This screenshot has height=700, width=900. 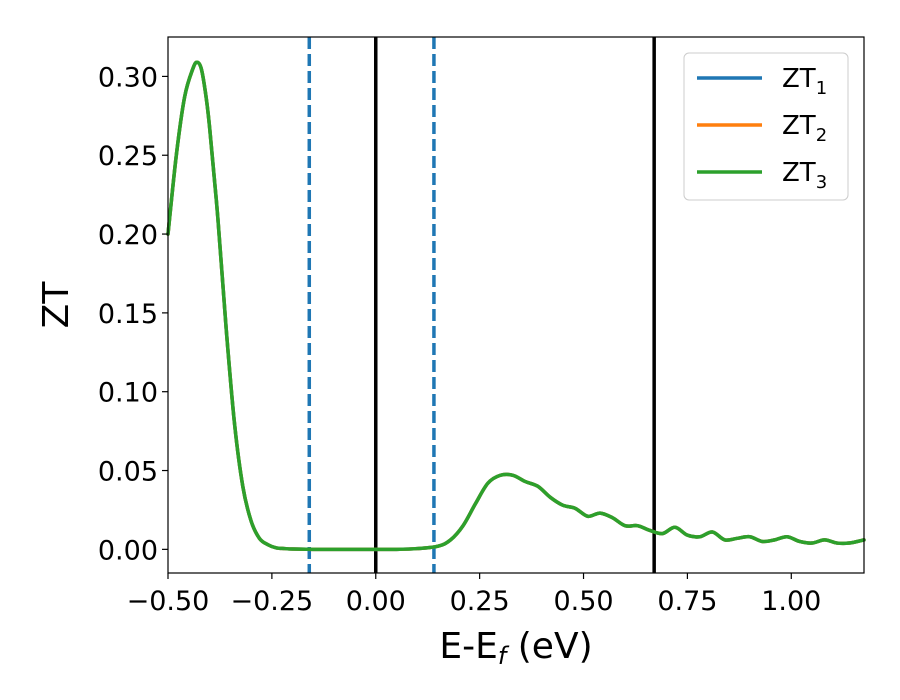 I want to click on y-tick-label: 0.25, so click(x=128, y=156).